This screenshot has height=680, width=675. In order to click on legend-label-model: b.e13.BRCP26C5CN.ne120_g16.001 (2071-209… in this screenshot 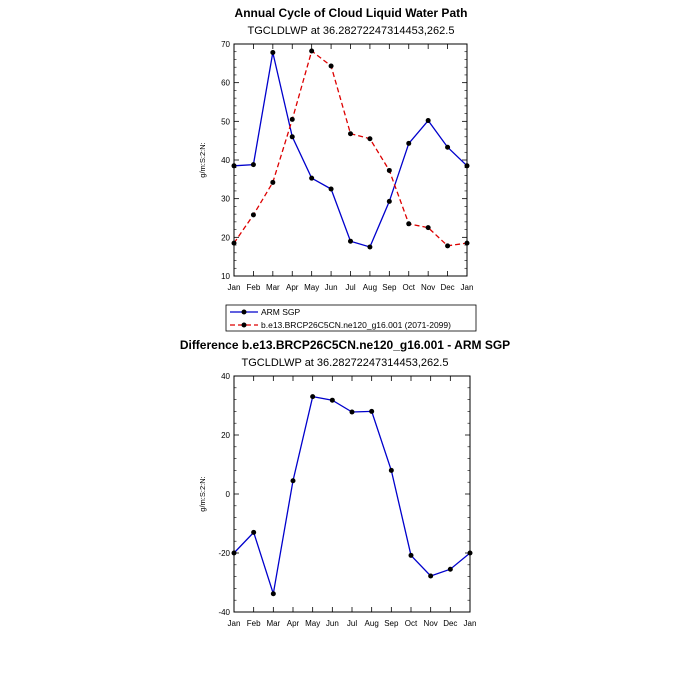, I will do `click(356, 325)`.